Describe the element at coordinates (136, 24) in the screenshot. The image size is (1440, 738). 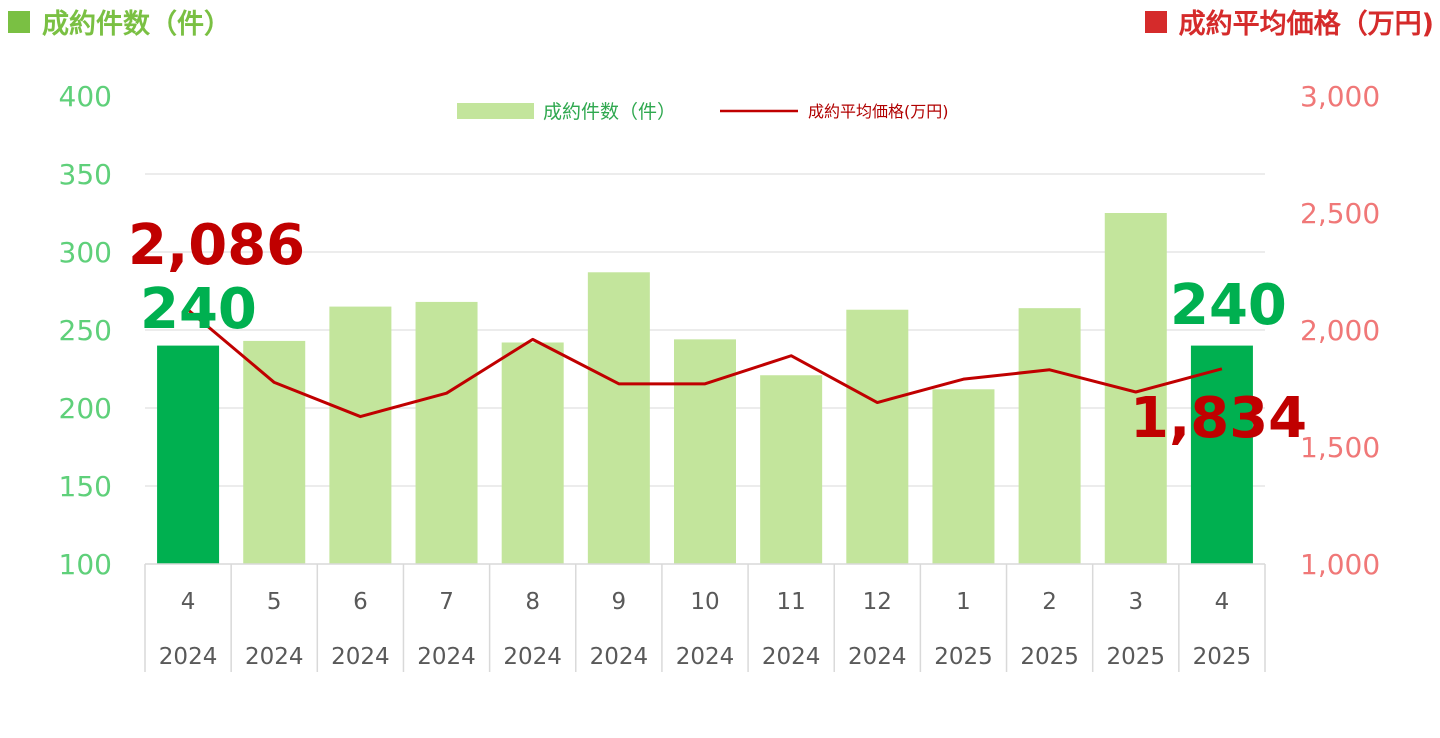
I see `left-axis-title-text: 成約件数（件）` at that location.